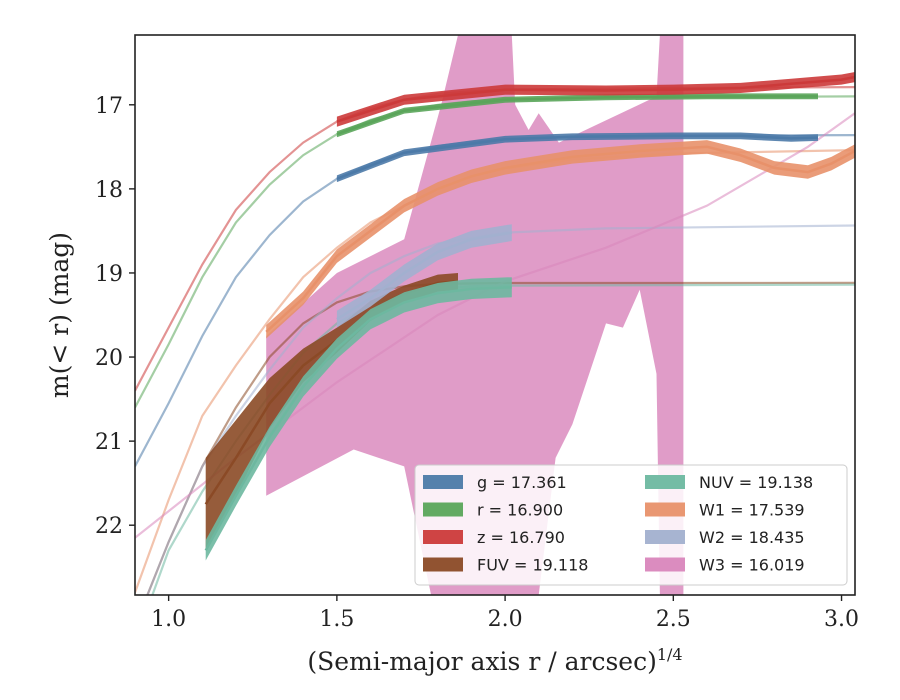 This screenshot has height=700, width=900. I want to click on legend-swatch-W3, so click(665, 564).